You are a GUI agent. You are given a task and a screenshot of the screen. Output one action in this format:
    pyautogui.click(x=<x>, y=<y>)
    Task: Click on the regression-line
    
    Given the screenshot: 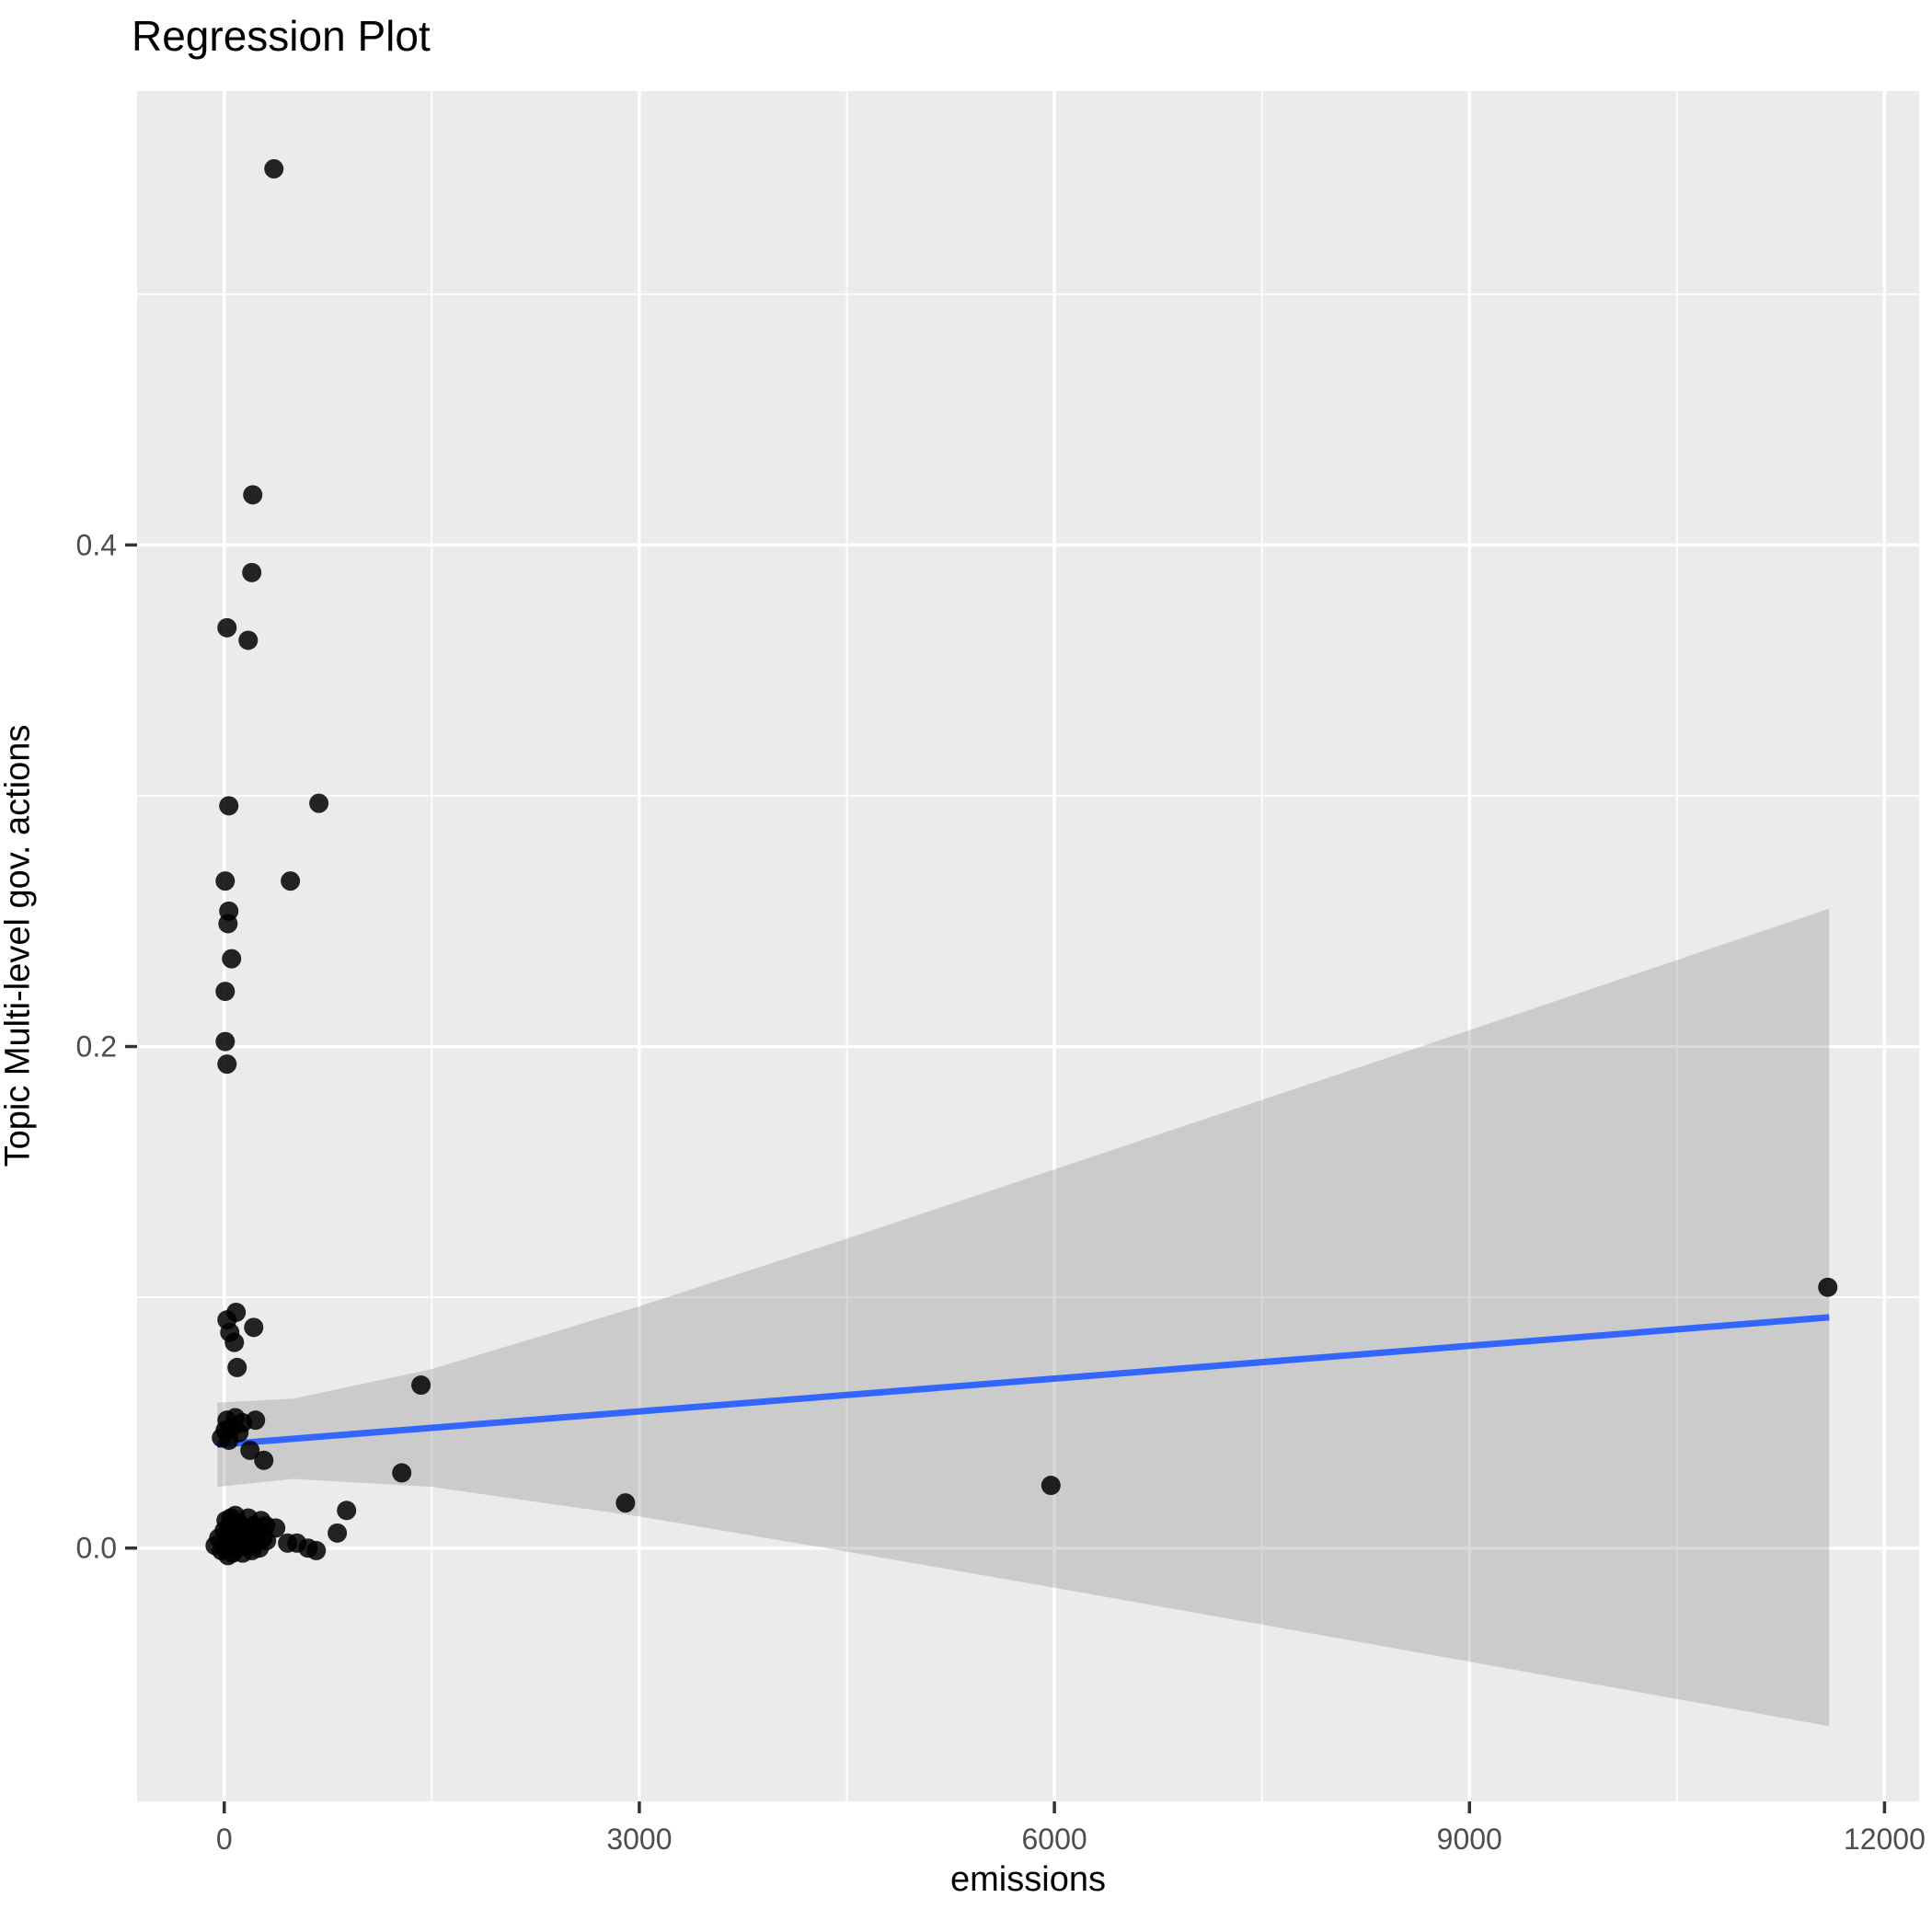 What is the action you would take?
    pyautogui.click(x=1023, y=1381)
    